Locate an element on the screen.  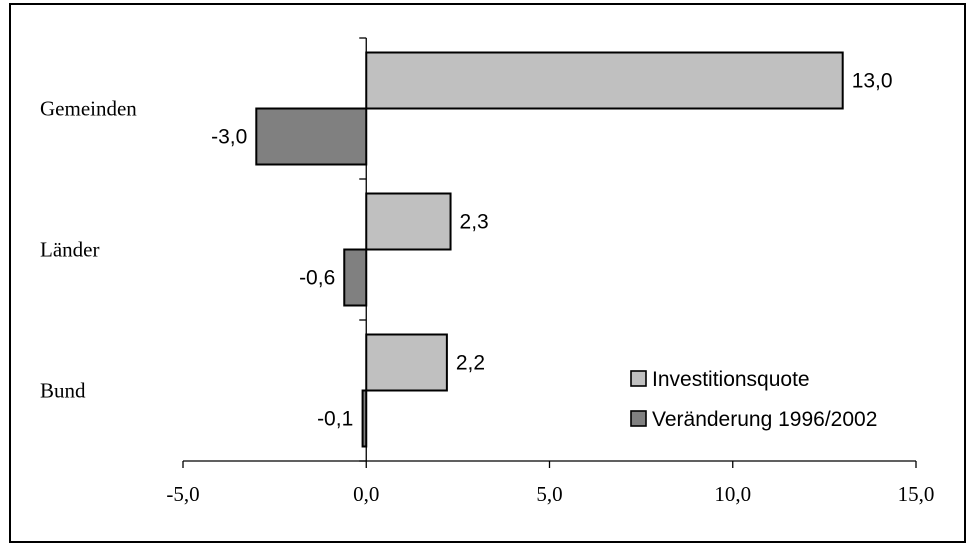
category-label: Bund is located at coordinates (63, 391).